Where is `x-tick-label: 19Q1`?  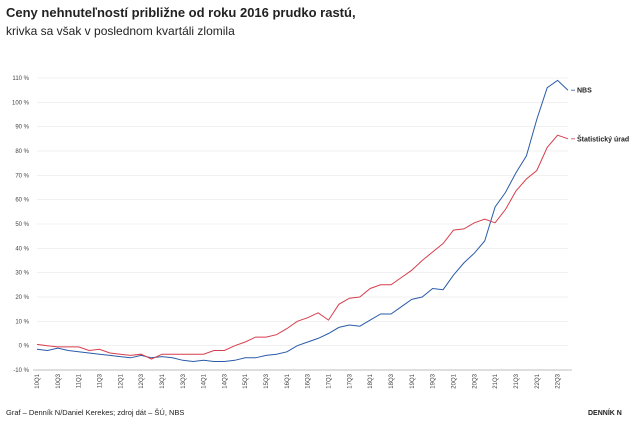
x-tick-label: 19Q1 is located at coordinates (413, 380).